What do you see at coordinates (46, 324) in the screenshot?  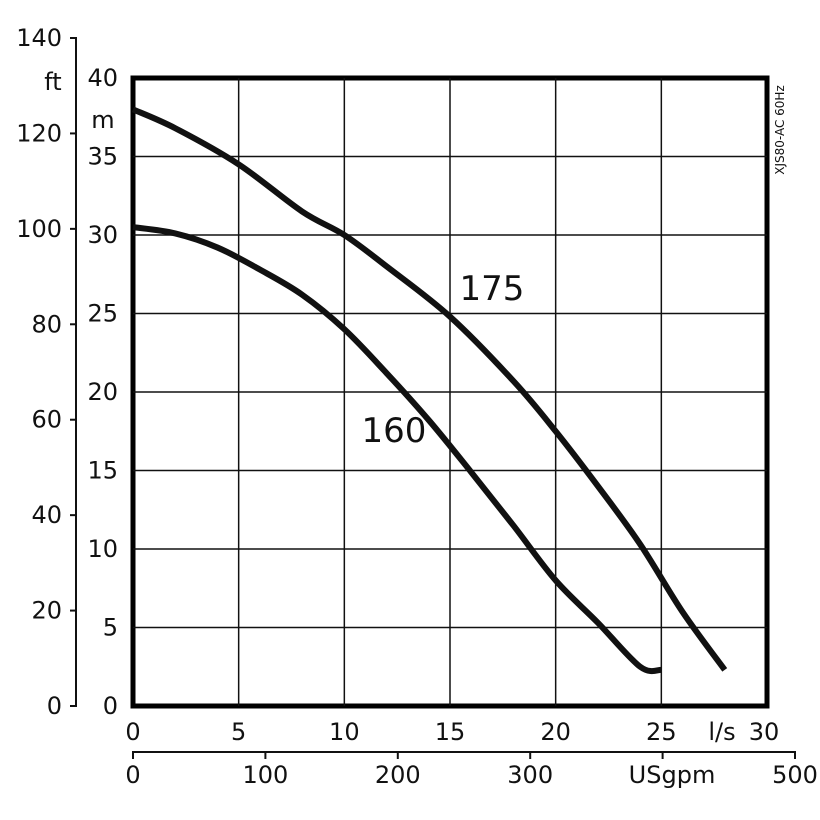 I see `ft-tick-label: 80` at bounding box center [46, 324].